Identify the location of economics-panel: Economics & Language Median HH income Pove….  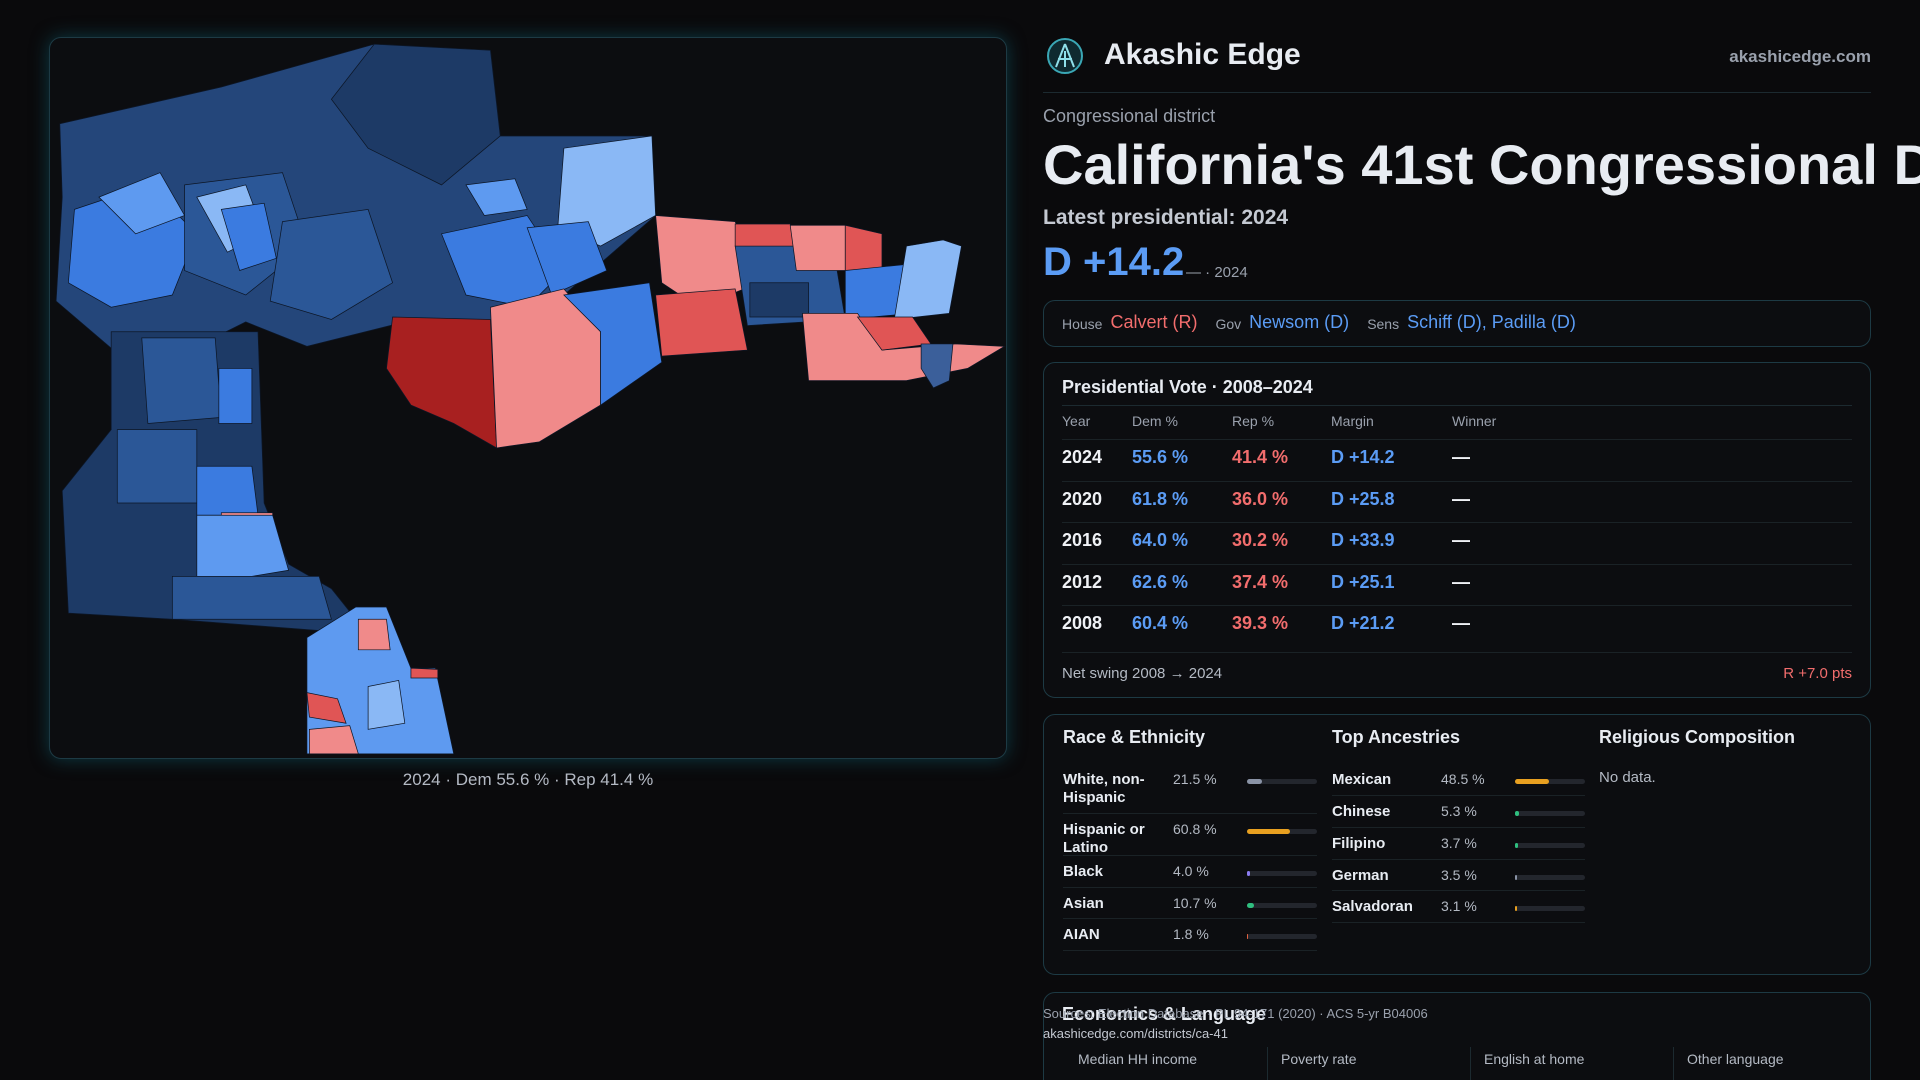
(1457, 1036).